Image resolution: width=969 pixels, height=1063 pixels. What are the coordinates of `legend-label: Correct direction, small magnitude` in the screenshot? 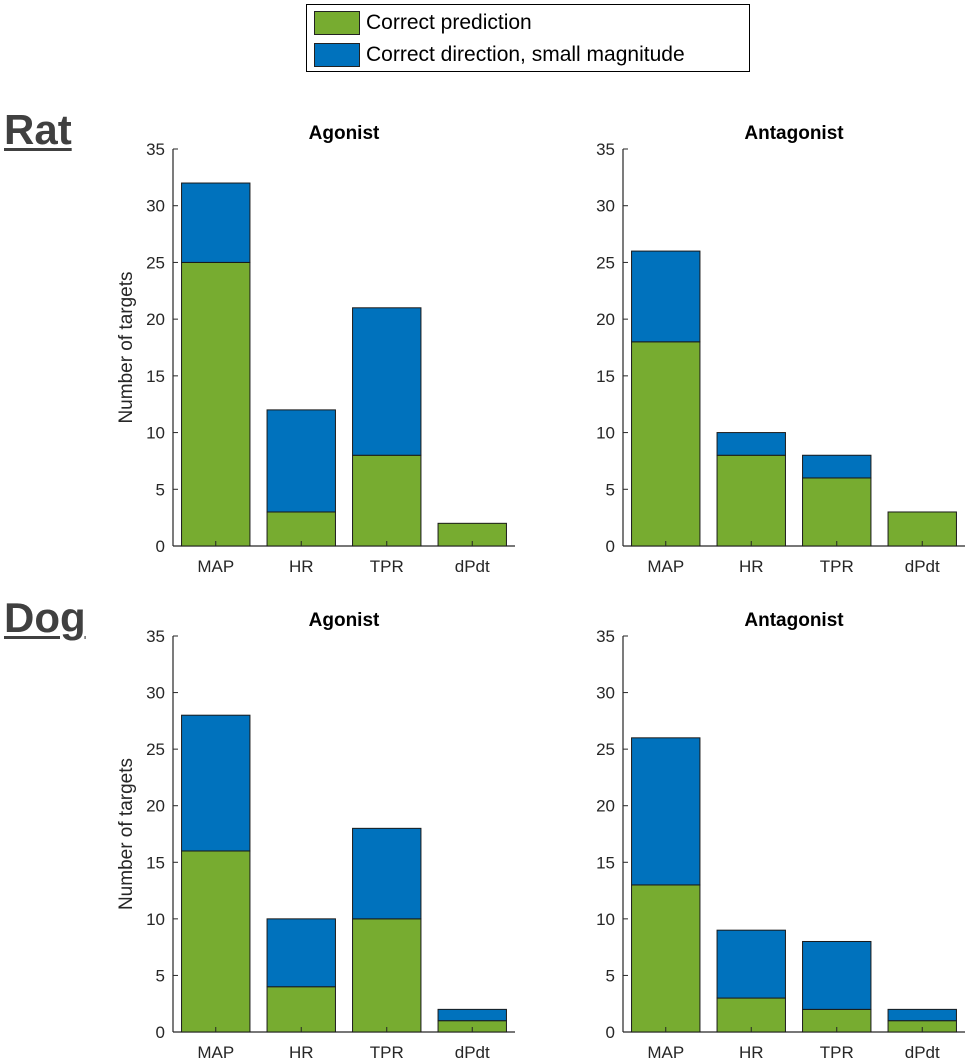 It's located at (525, 54).